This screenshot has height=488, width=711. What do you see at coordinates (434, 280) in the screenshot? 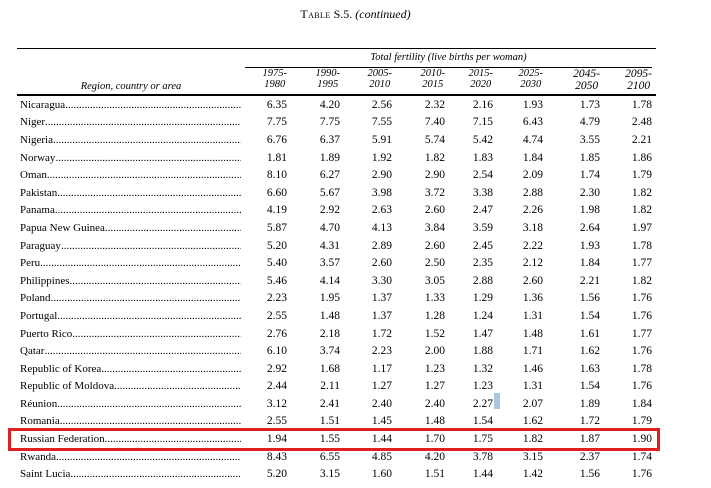
I see `value-cell-2010-2015: 3.05` at bounding box center [434, 280].